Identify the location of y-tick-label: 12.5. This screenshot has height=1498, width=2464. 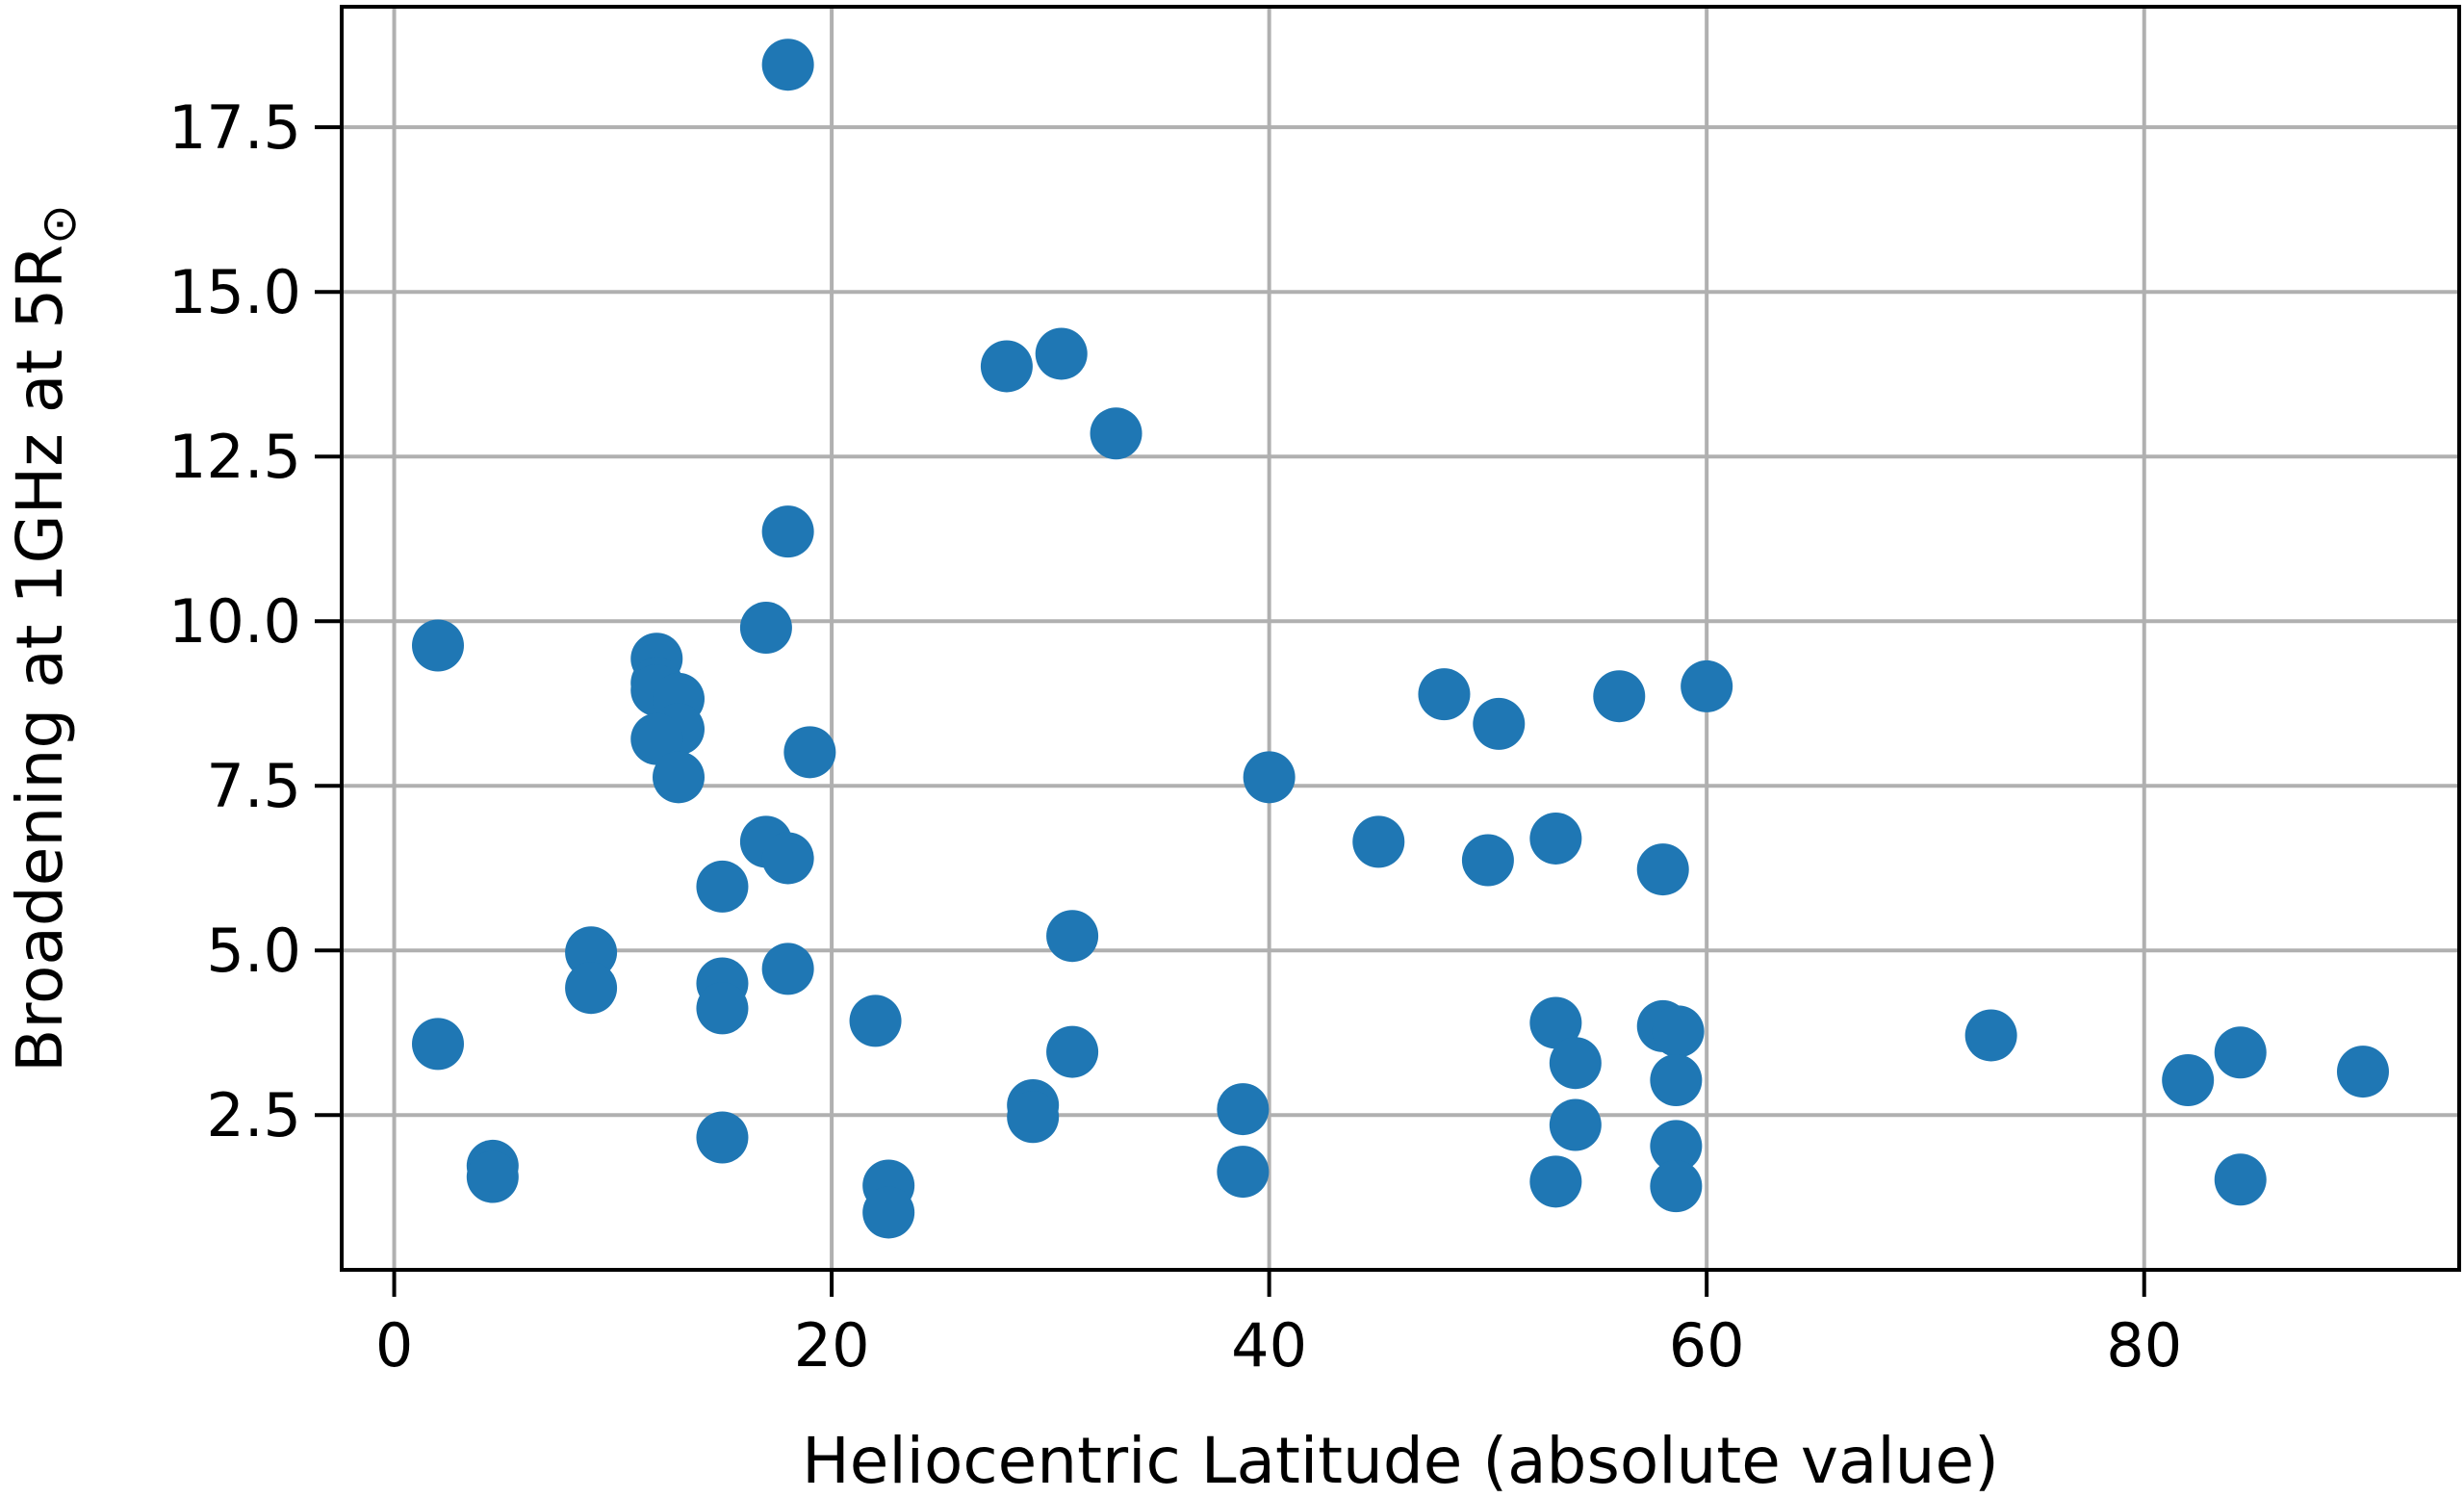
(234, 457).